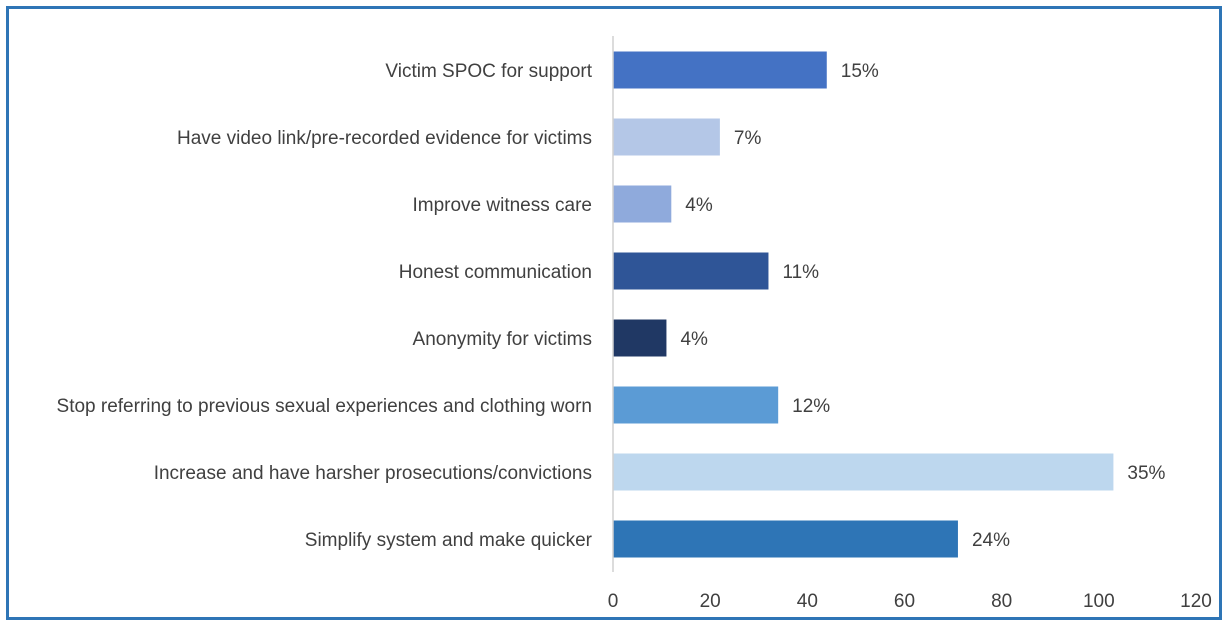  I want to click on category-label: Victim SPOC for support, so click(488, 71).